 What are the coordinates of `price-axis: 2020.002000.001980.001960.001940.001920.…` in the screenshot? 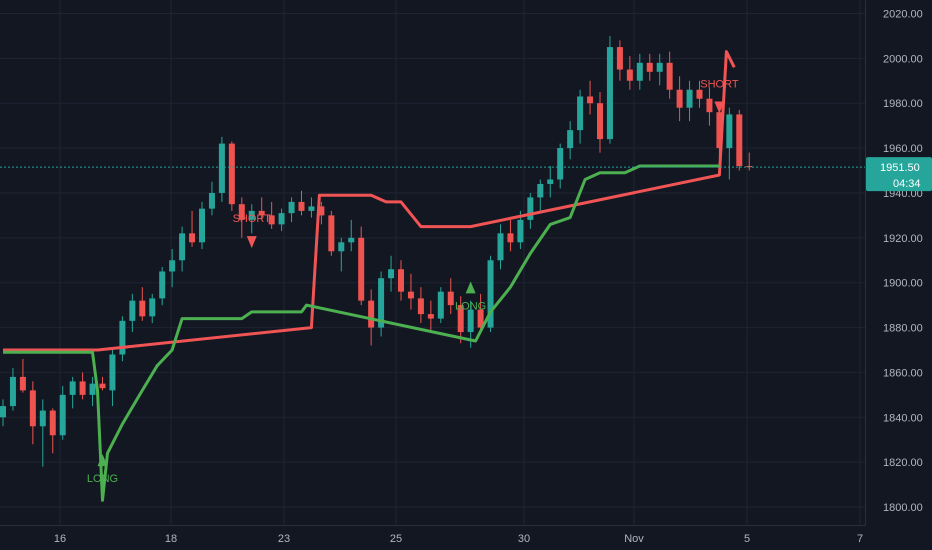 It's located at (898, 262).